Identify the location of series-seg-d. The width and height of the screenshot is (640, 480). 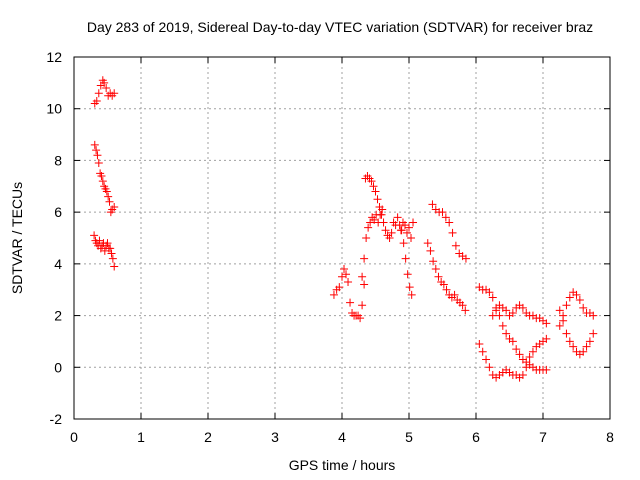
(407, 230).